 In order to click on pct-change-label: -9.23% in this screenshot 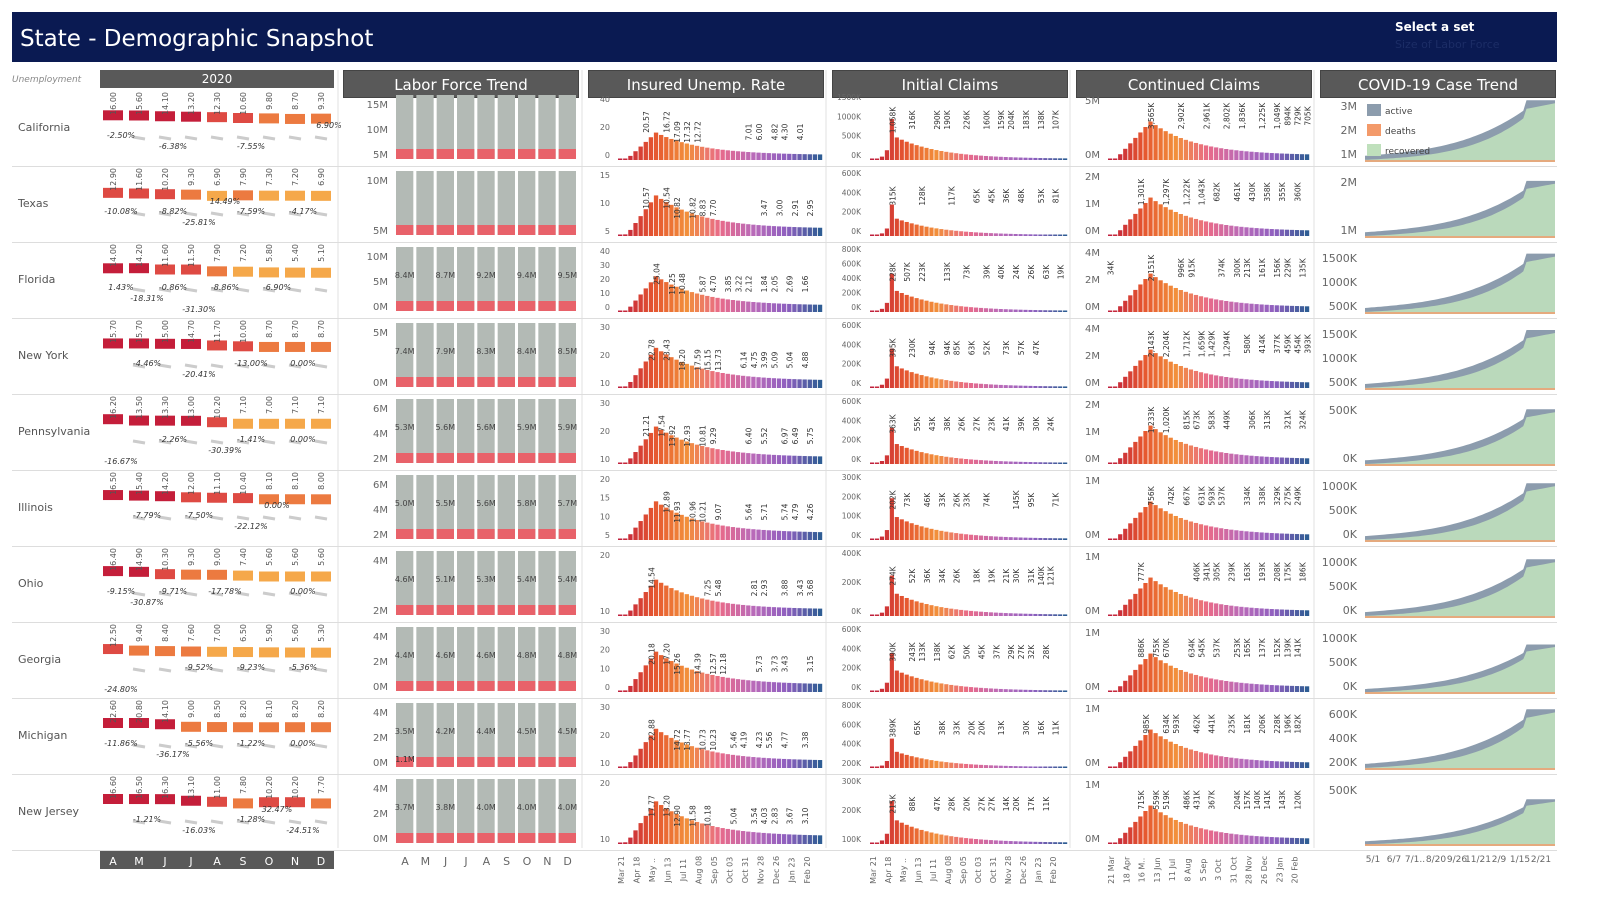, I will do `click(251, 667)`.